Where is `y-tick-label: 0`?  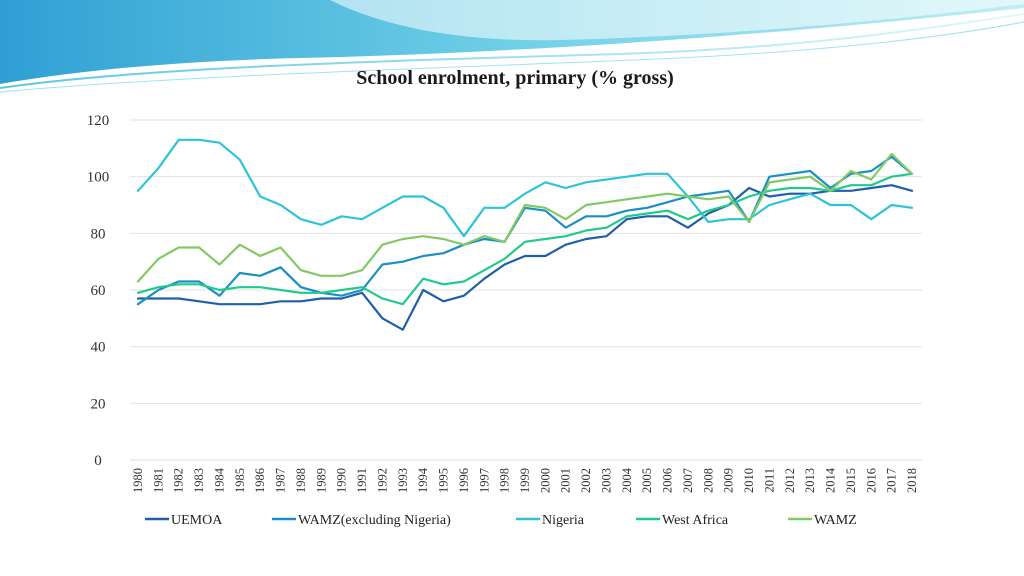 y-tick-label: 0 is located at coordinates (98, 461).